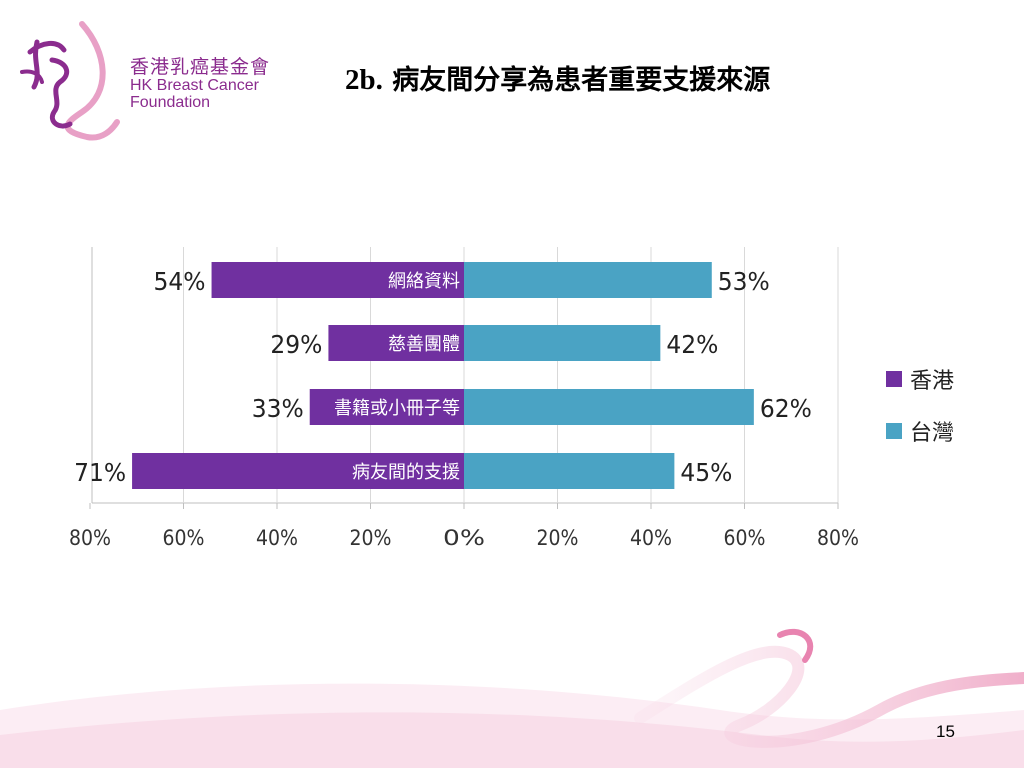  Describe the element at coordinates (692, 344) in the screenshot. I see `data-label-taiwan: 42%` at that location.